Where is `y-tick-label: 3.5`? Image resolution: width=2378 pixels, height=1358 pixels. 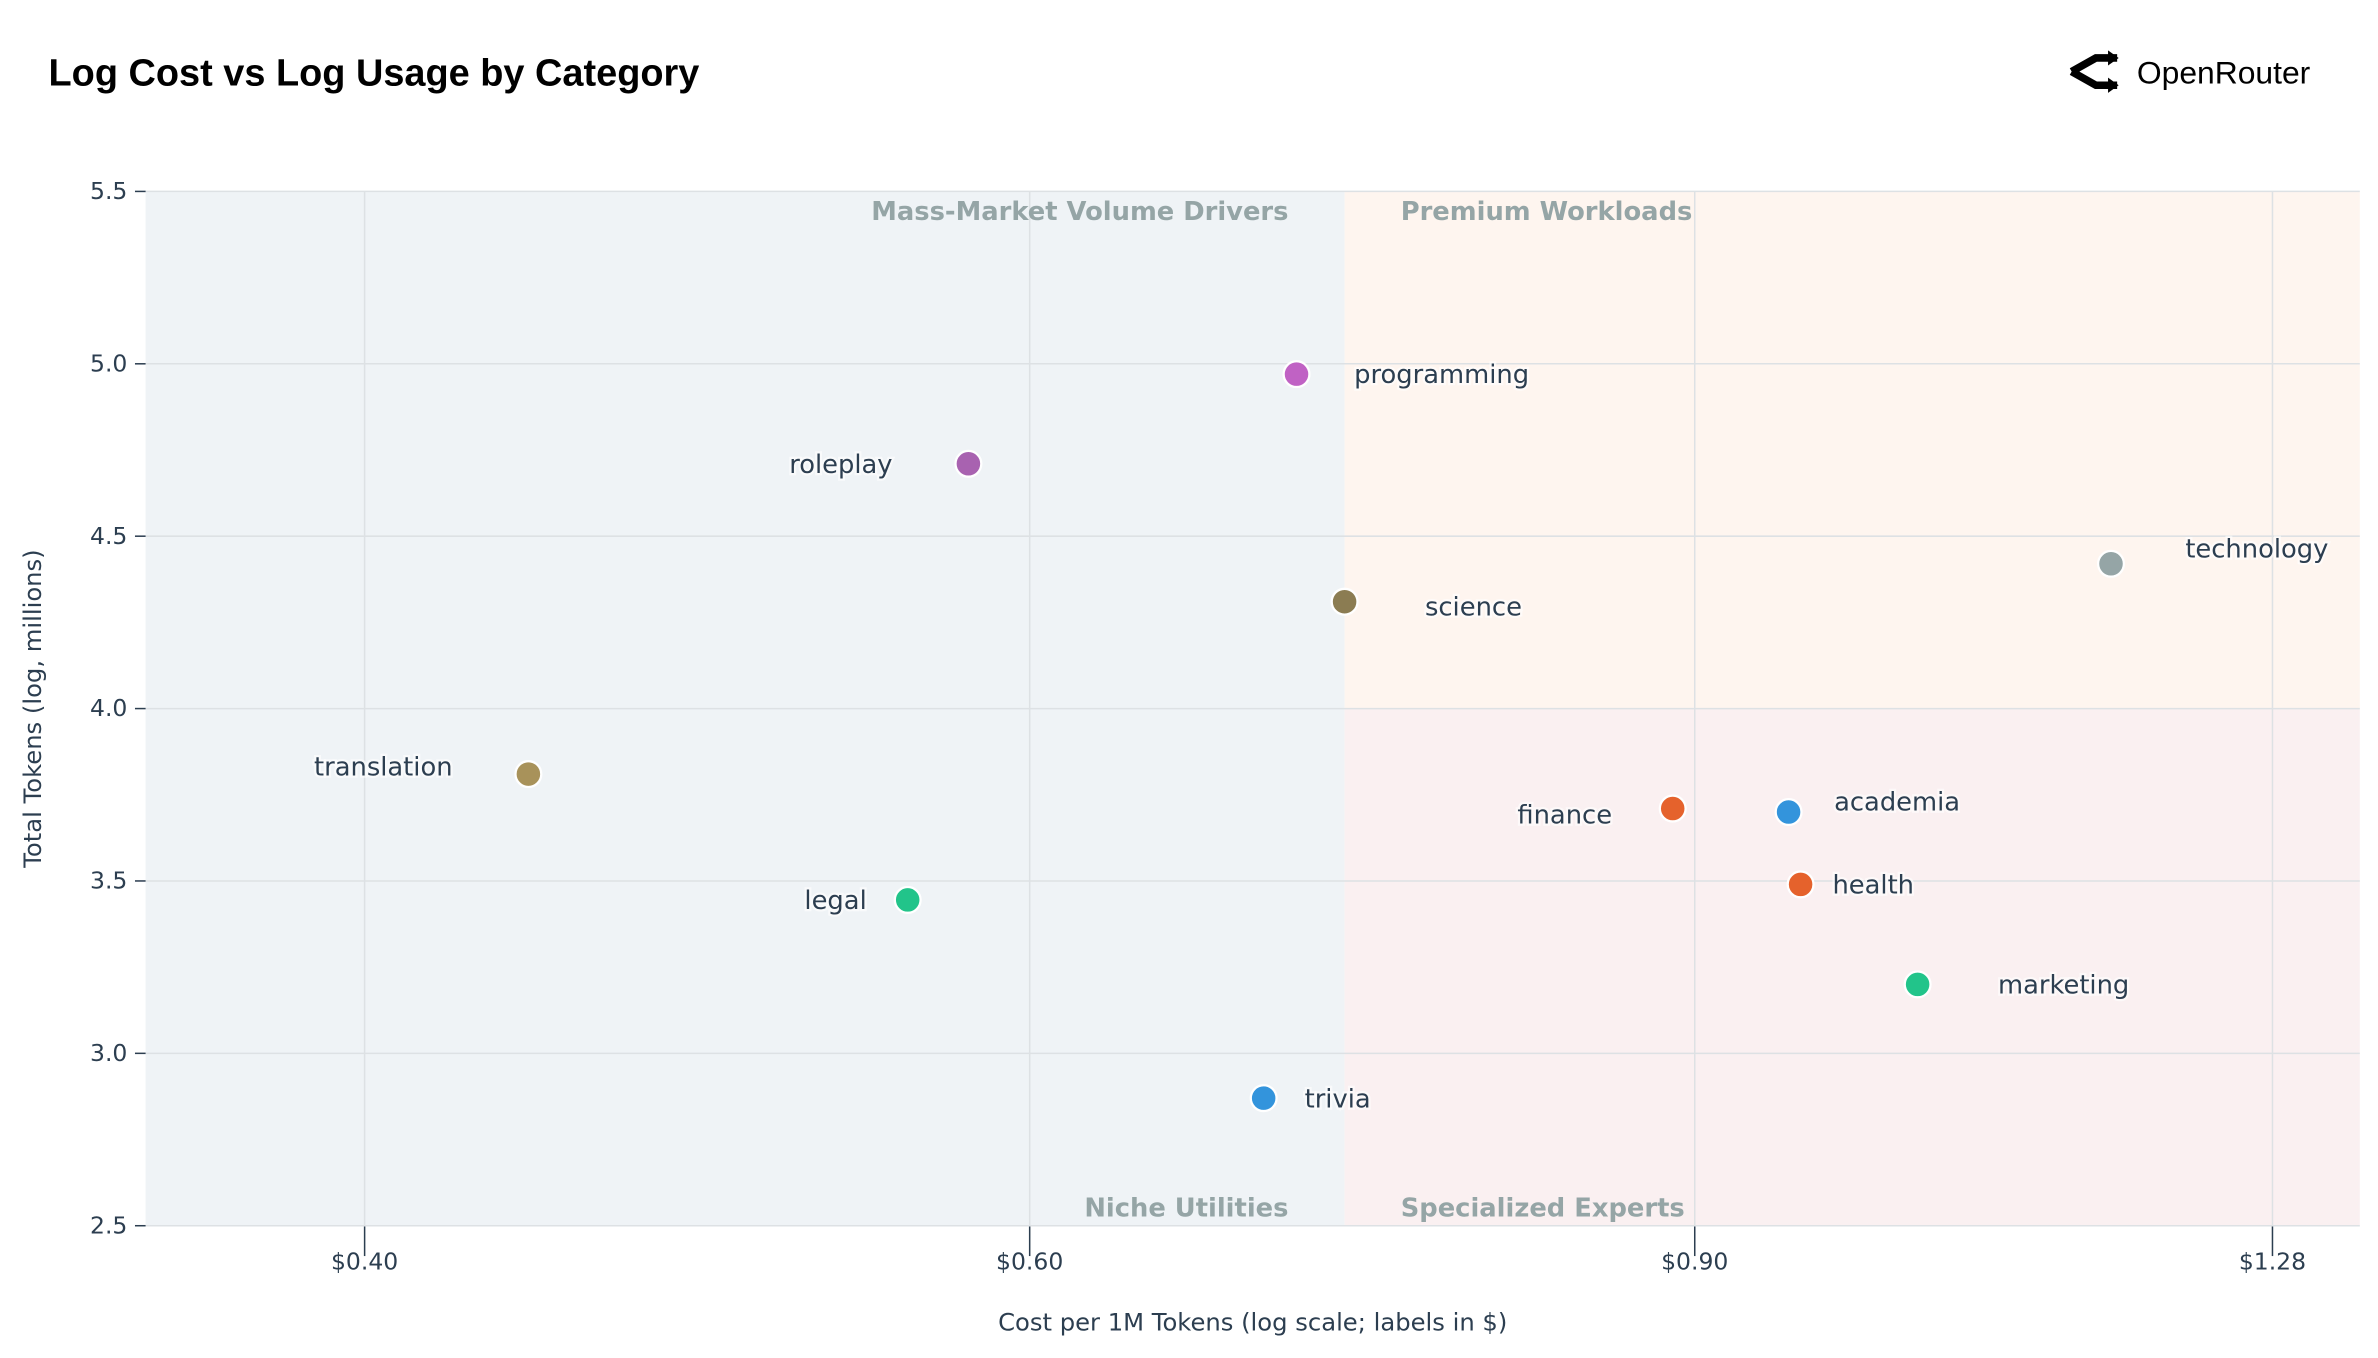
y-tick-label: 3.5 is located at coordinates (108, 881).